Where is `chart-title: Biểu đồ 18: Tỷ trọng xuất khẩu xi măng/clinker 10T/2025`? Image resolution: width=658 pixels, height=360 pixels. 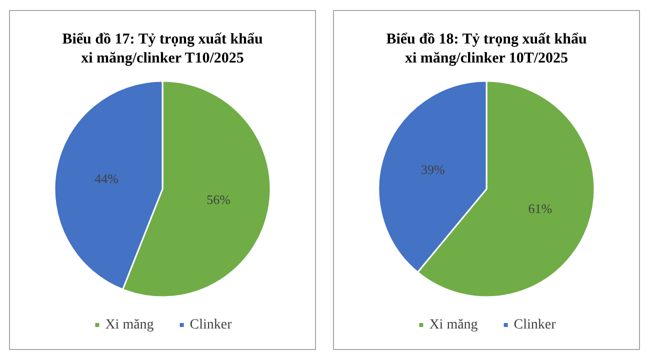 chart-title: Biểu đồ 18: Tỷ trọng xuất khẩu xi măng/clinker 10T/2025 is located at coordinates (486, 49).